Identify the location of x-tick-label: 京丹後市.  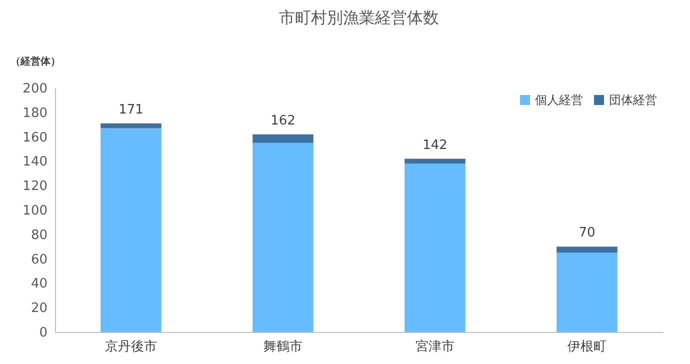
(131, 347).